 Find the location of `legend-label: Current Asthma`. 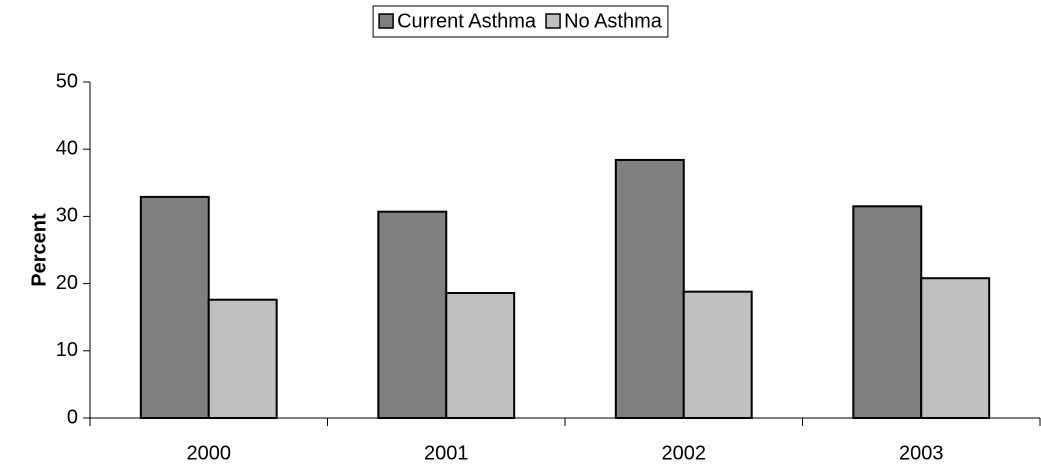

legend-label: Current Asthma is located at coordinates (467, 21).